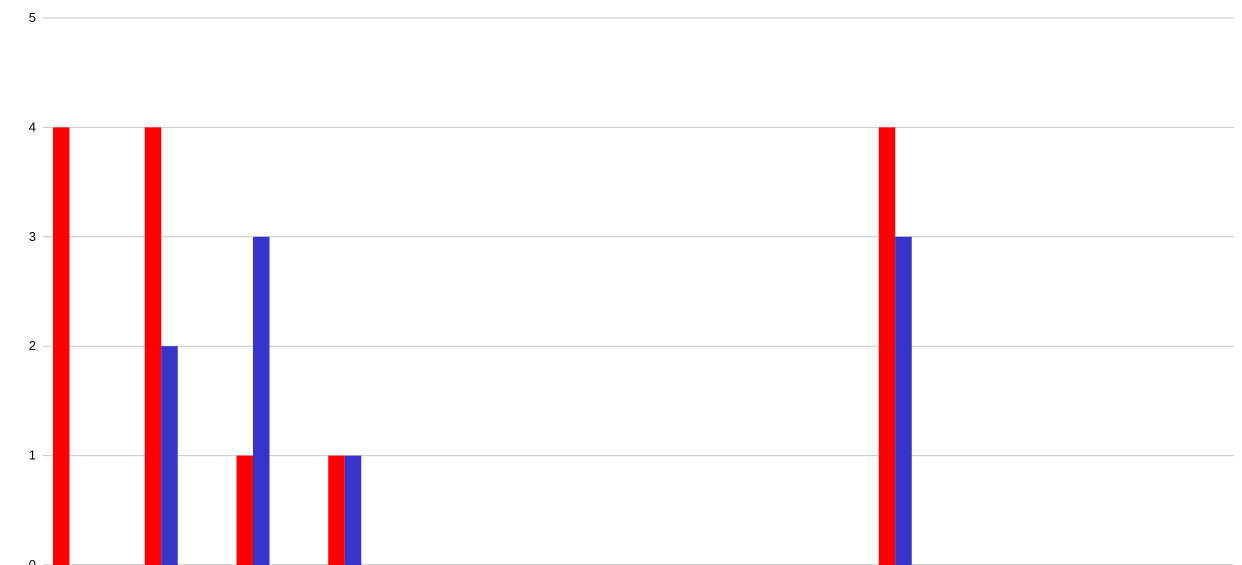  I want to click on y-tick-label-2: 2, so click(32, 345).